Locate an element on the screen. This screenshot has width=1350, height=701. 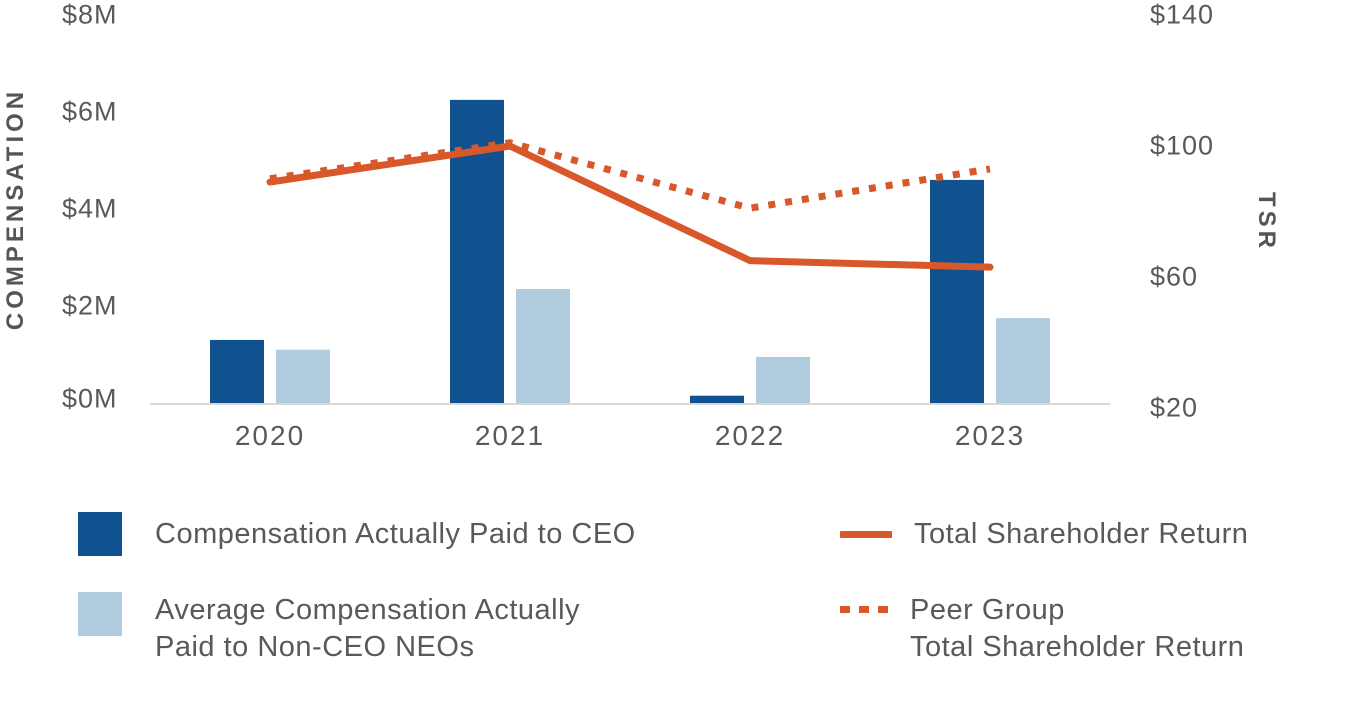
bar-neo-2023 is located at coordinates (1023, 360).